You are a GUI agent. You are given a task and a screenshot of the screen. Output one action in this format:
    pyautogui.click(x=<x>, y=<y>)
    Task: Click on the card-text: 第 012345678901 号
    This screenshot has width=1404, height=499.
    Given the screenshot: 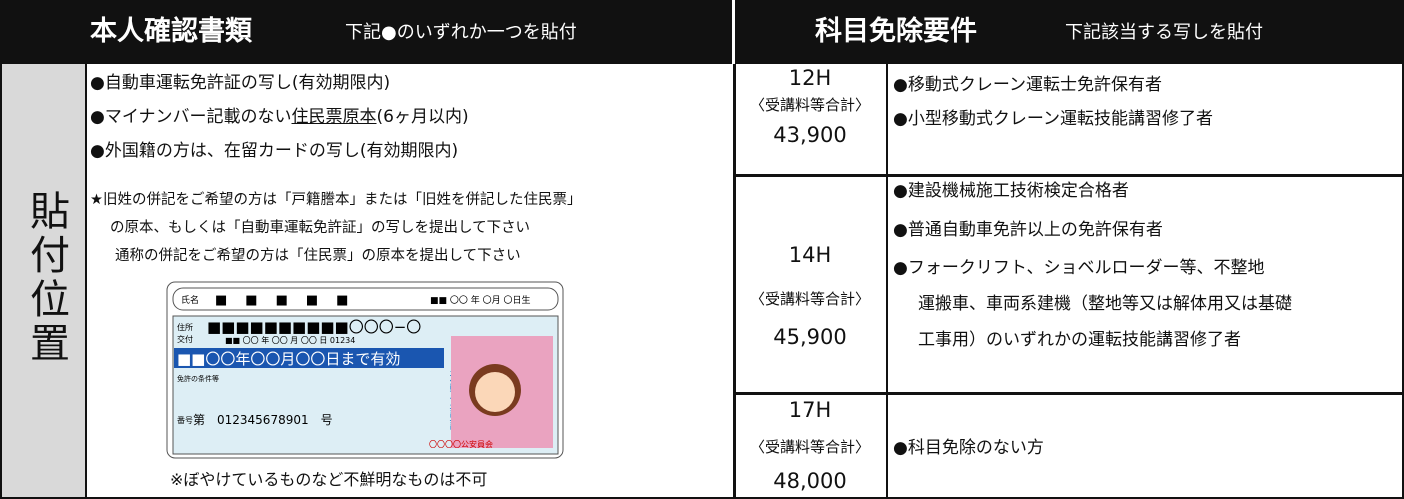 What is the action you would take?
    pyautogui.click(x=263, y=420)
    